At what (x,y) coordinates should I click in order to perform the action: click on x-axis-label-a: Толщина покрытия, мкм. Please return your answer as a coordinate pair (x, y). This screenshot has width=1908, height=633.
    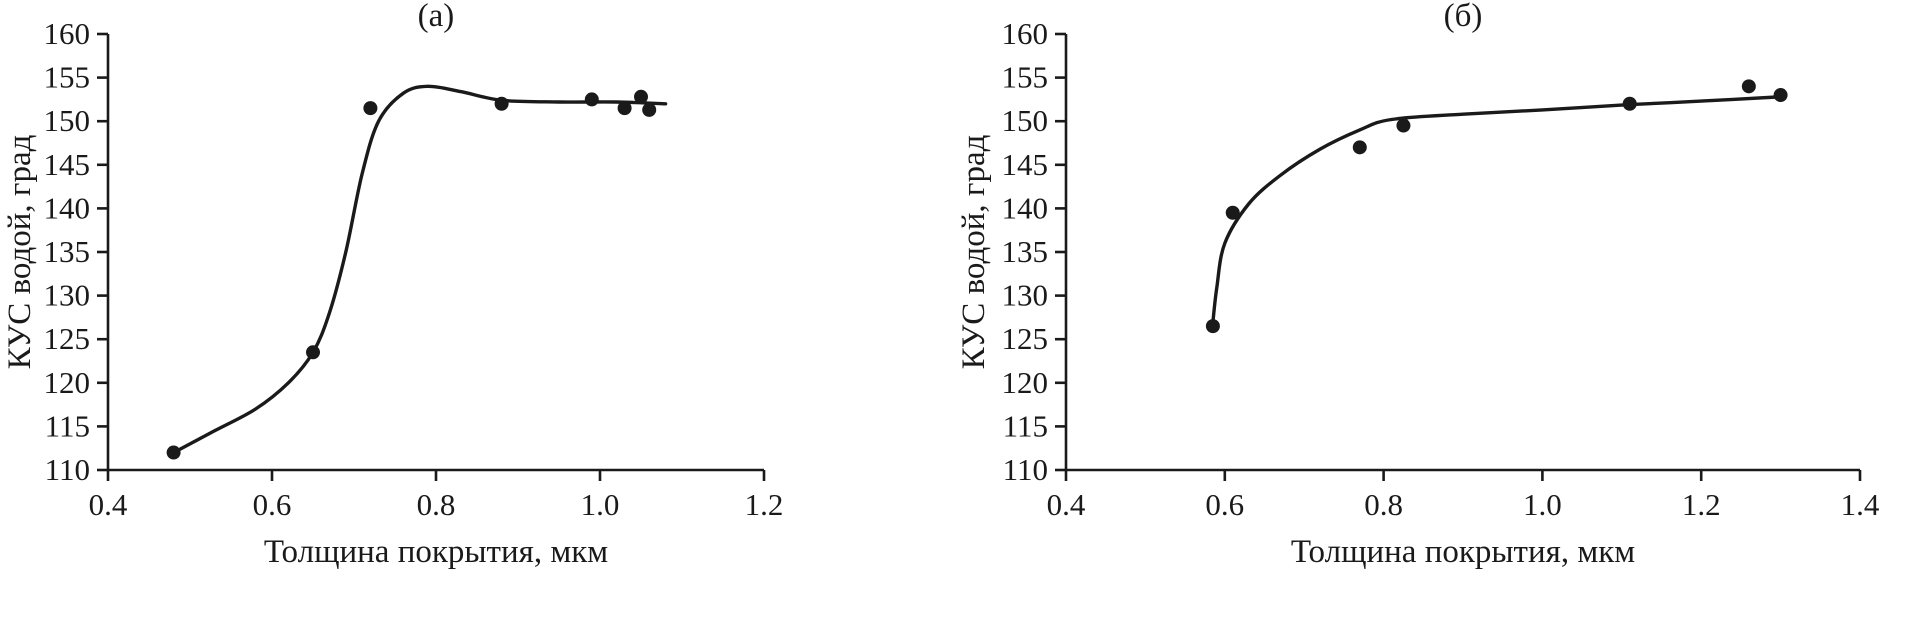
    Looking at the image, I should click on (436, 552).